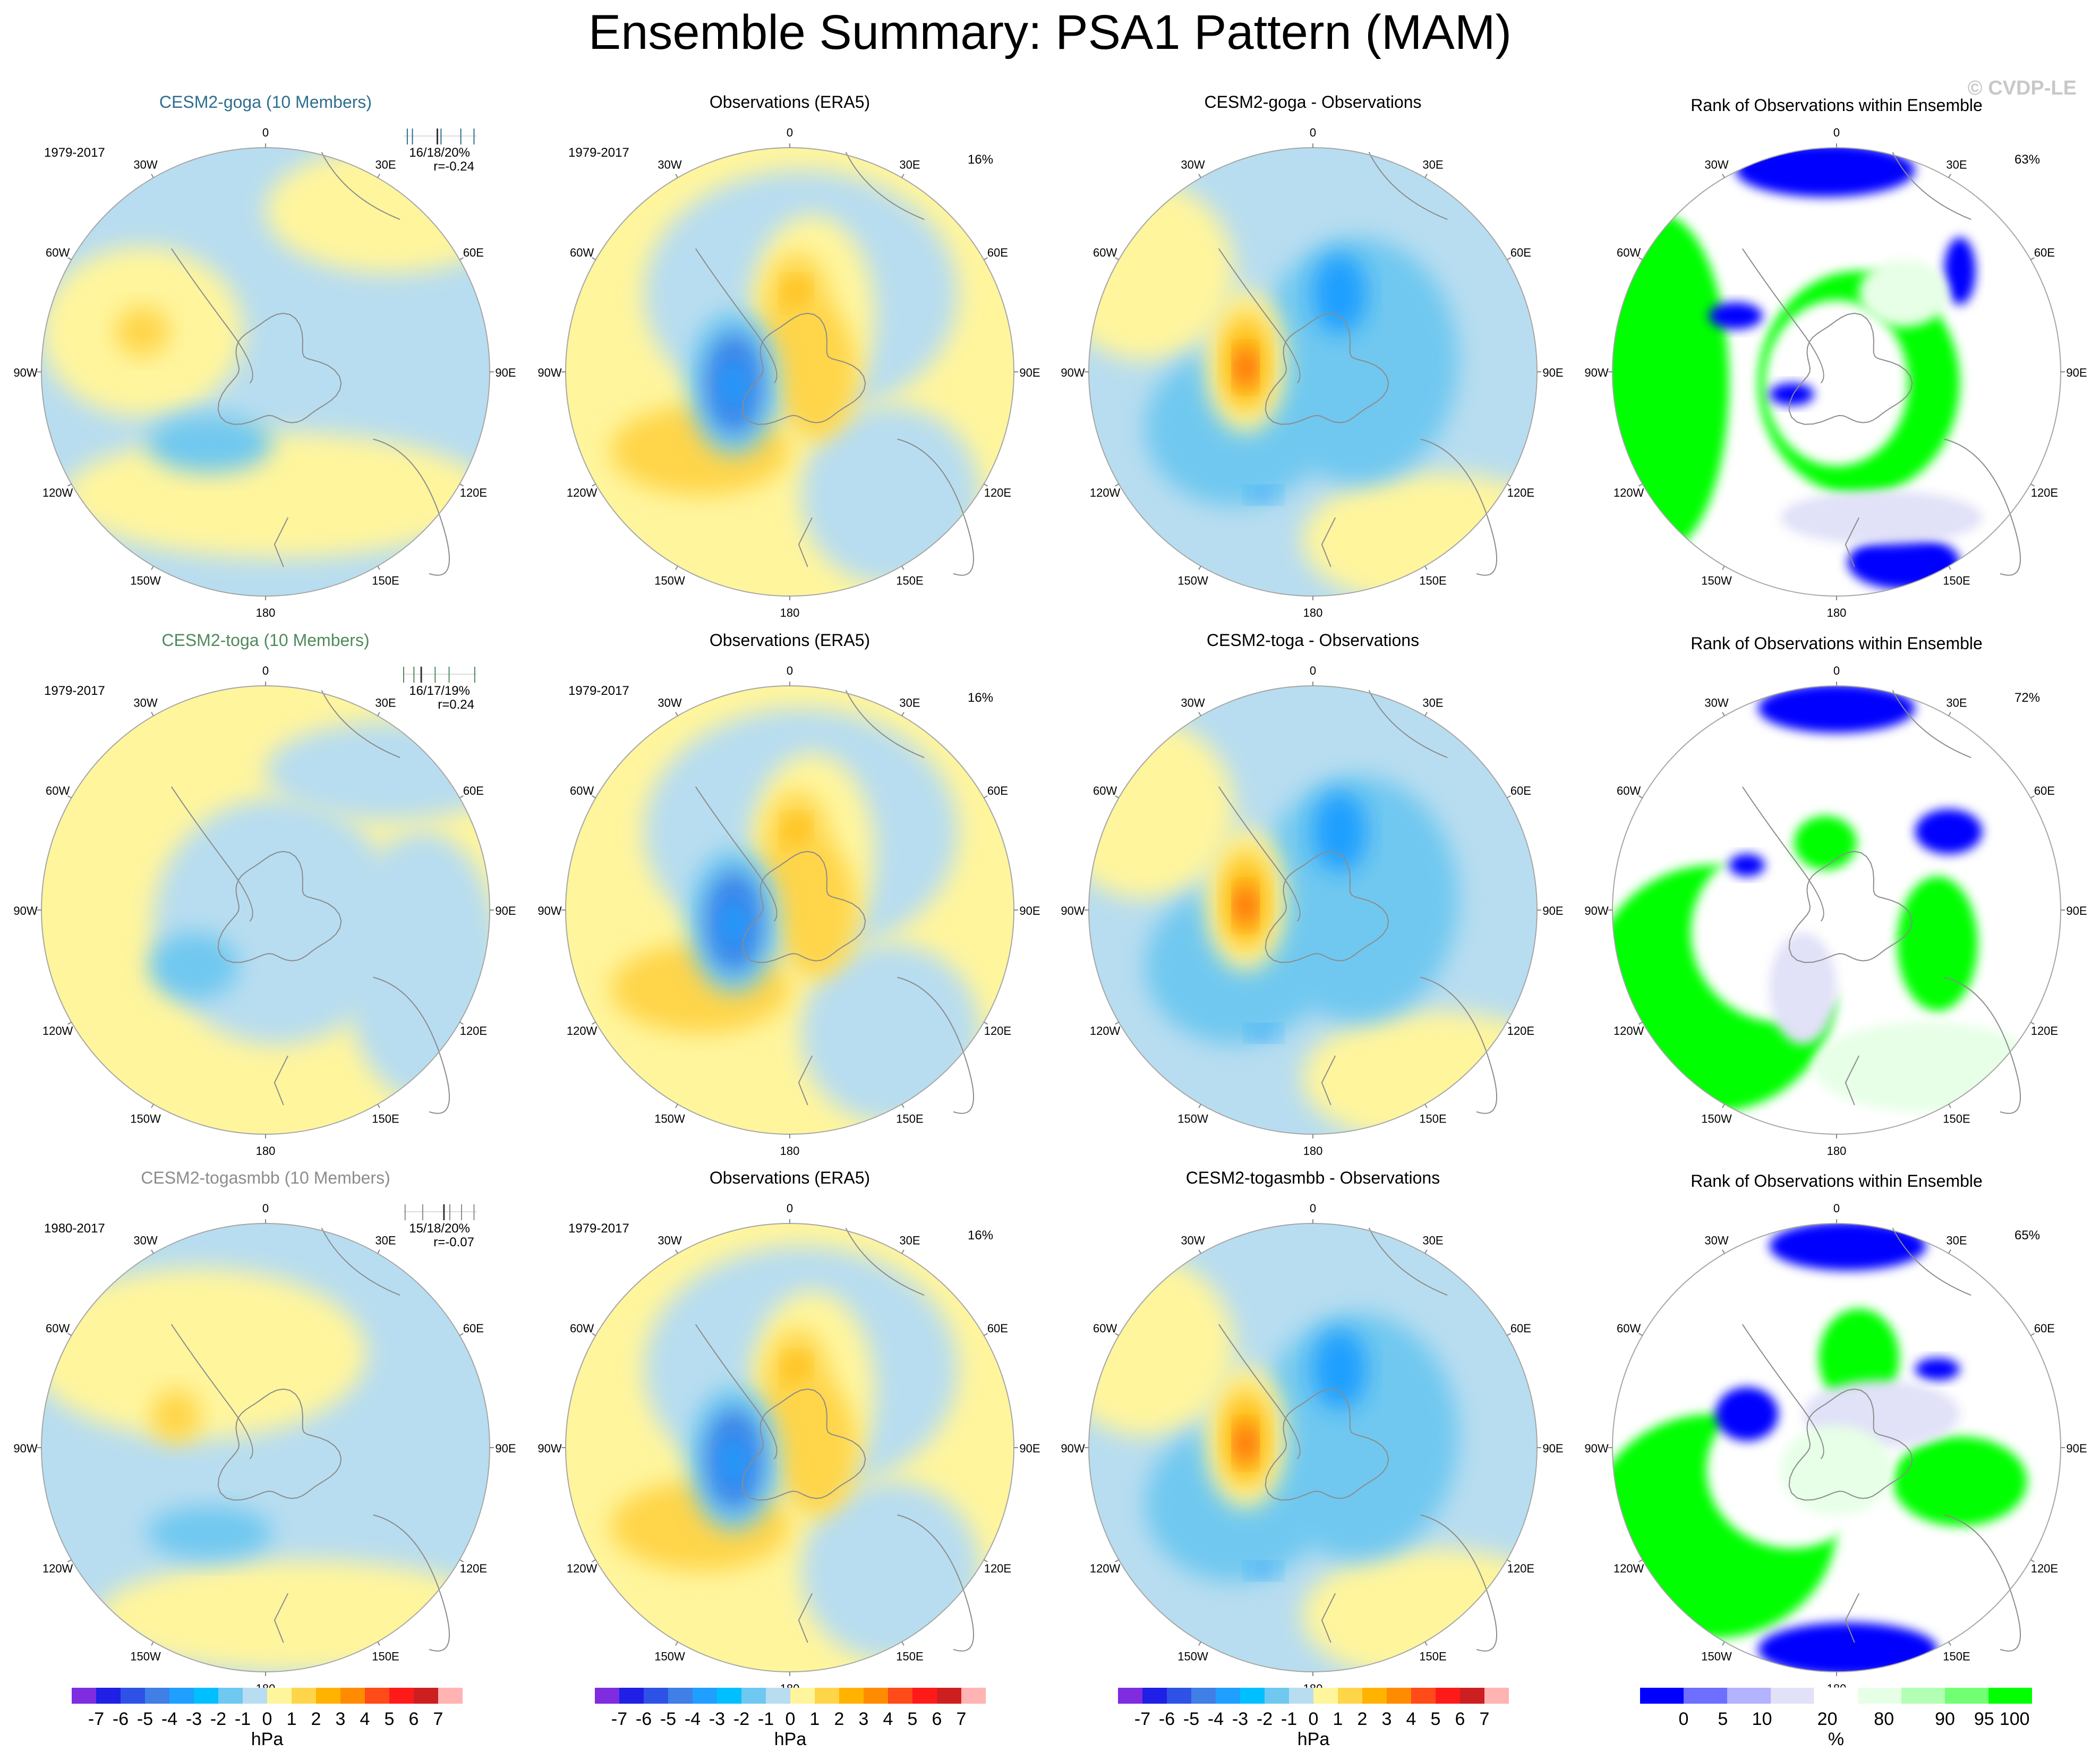  What do you see at coordinates (453, 166) in the screenshot?
I see `pattern-correlation-label: r=-0.24` at bounding box center [453, 166].